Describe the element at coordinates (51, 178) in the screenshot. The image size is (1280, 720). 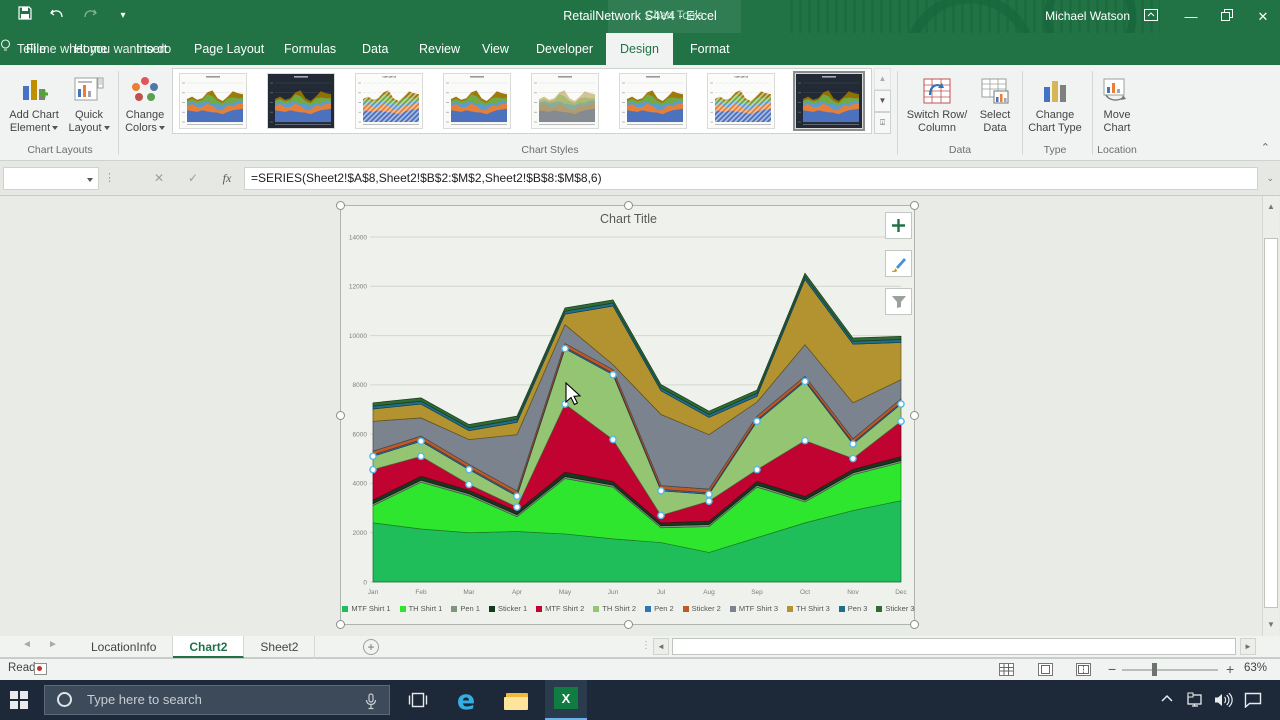
I see `name-box` at that location.